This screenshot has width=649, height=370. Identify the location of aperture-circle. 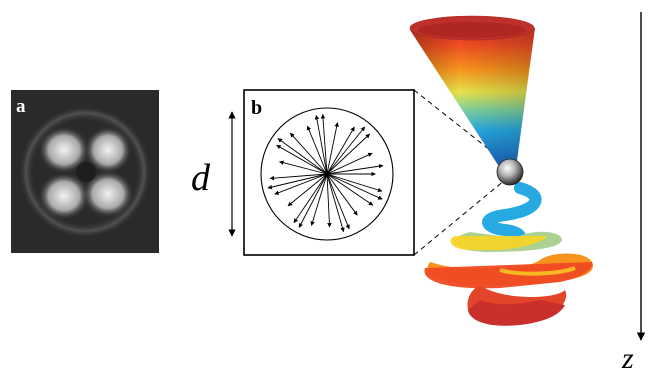
(327, 174).